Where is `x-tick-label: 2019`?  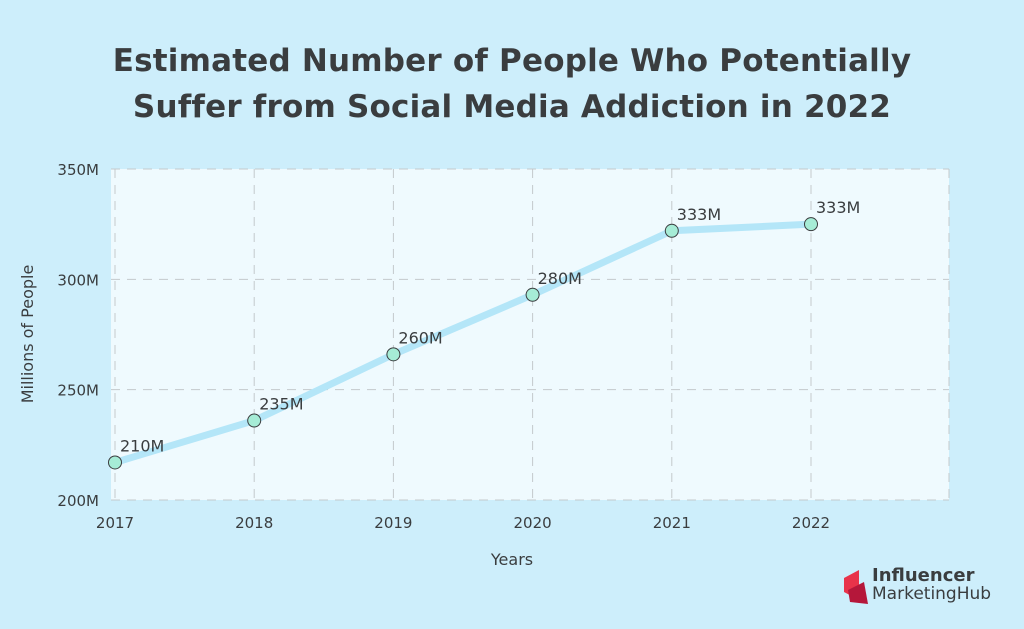
x-tick-label: 2019 is located at coordinates (393, 523).